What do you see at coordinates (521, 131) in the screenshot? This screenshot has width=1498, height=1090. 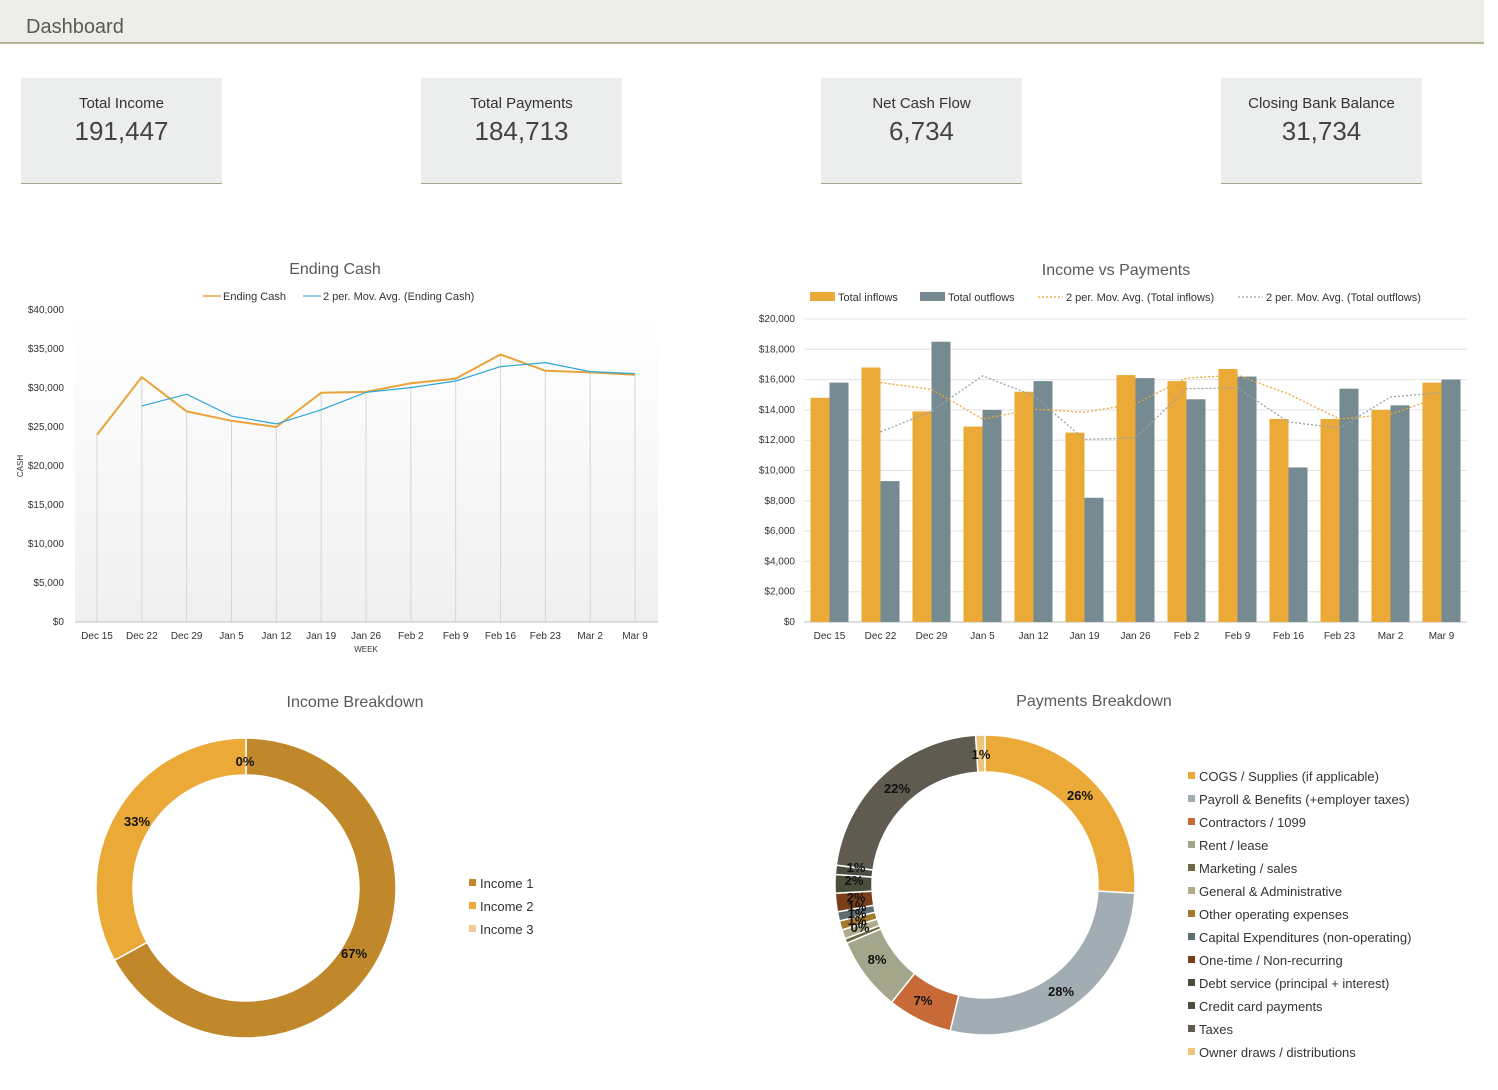 I see `kpi-value: 184,713` at bounding box center [521, 131].